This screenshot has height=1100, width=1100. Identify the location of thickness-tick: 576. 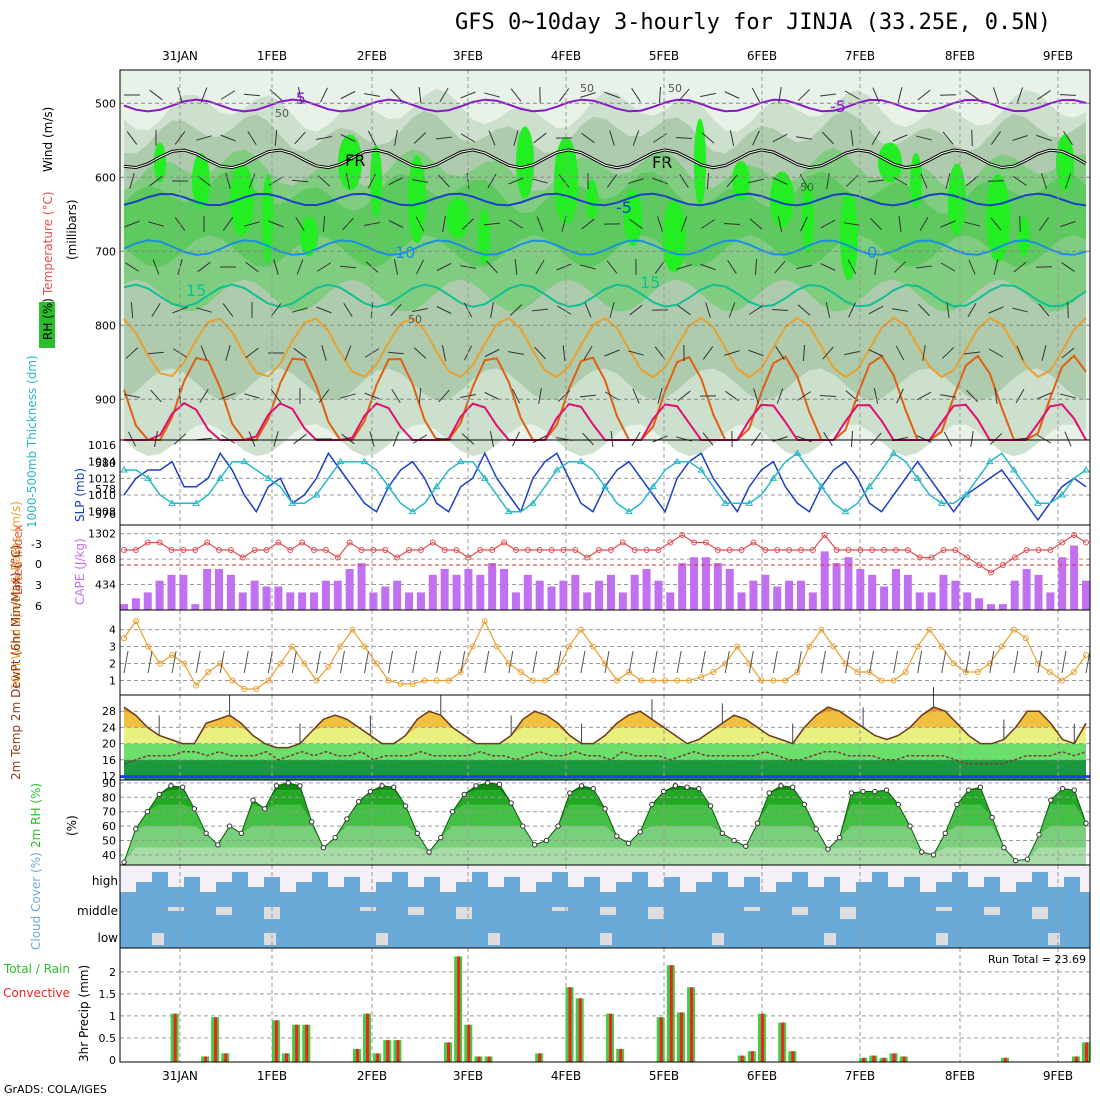
(105, 514).